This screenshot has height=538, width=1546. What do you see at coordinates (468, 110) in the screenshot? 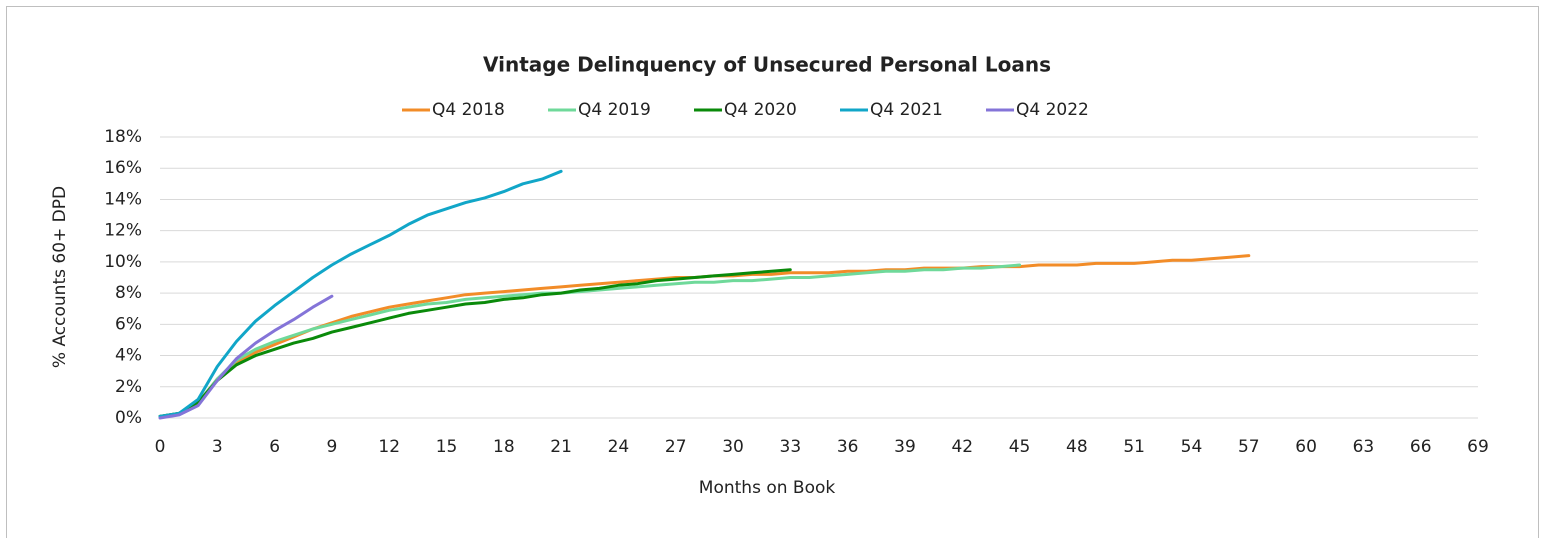
I see `legend-label: Q4 2018` at bounding box center [468, 110].